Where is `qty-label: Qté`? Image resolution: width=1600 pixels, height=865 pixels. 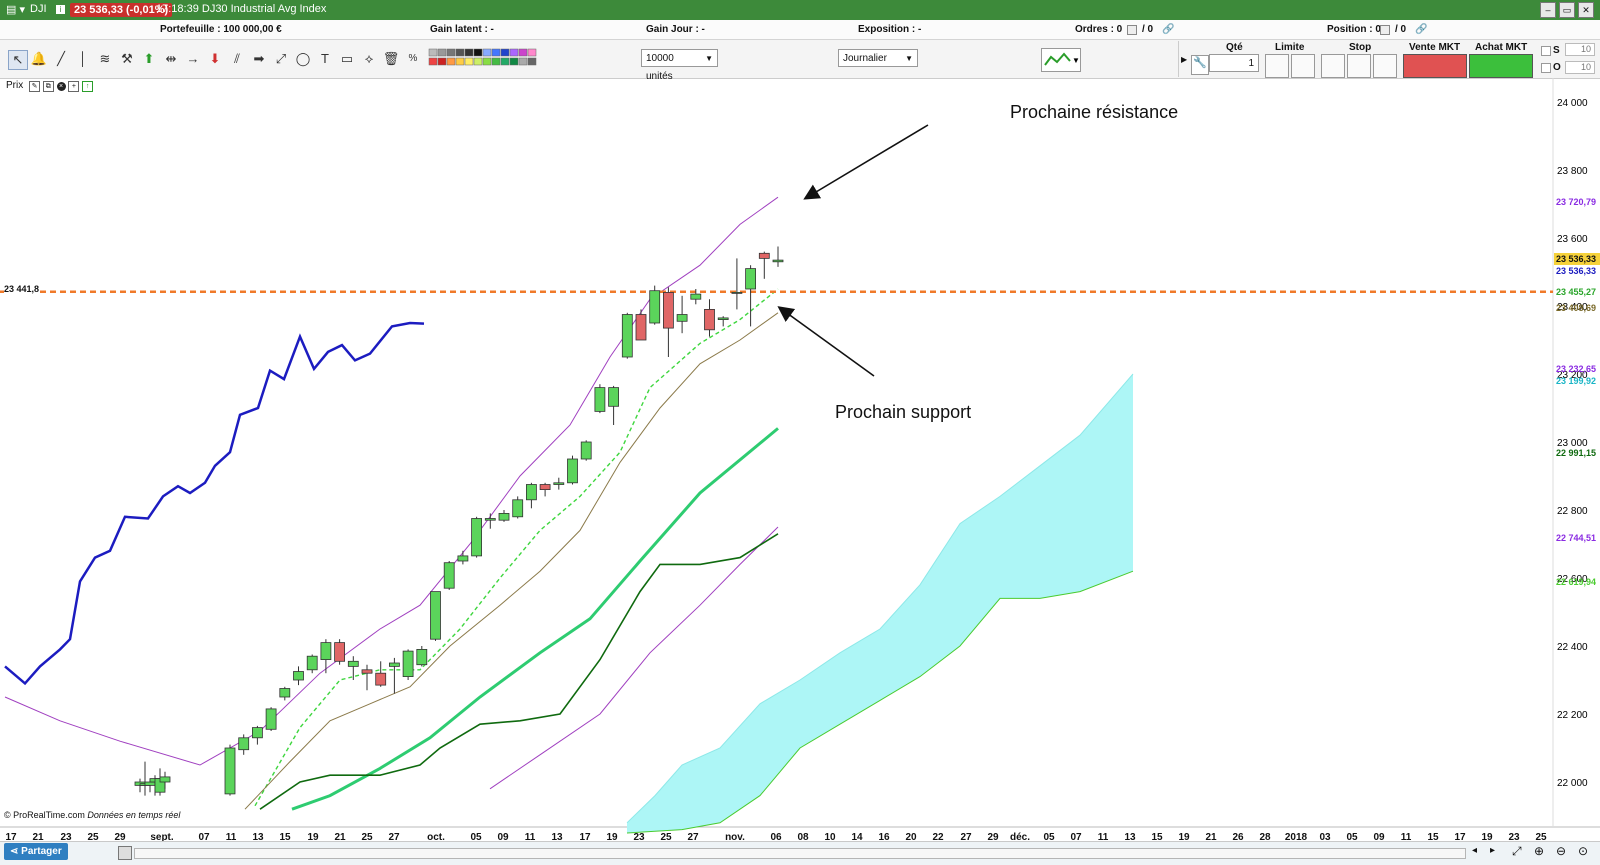
qty-label: Qté is located at coordinates (1234, 47).